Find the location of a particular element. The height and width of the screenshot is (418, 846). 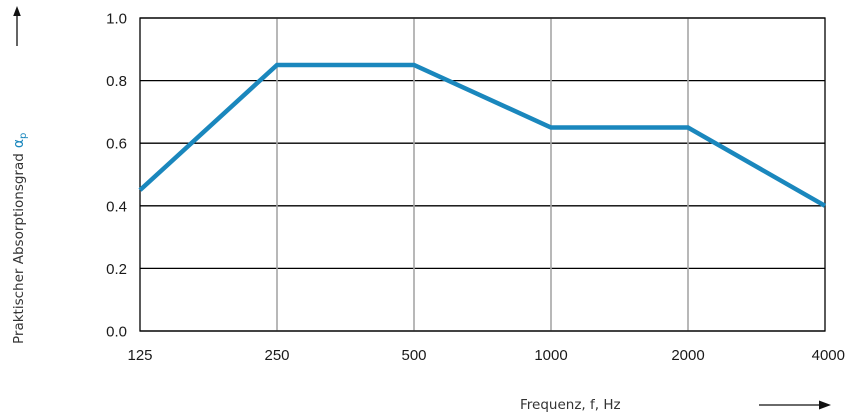

x-tick-labels: 125 250 500 1000 2000 4000 is located at coordinates (486, 355).